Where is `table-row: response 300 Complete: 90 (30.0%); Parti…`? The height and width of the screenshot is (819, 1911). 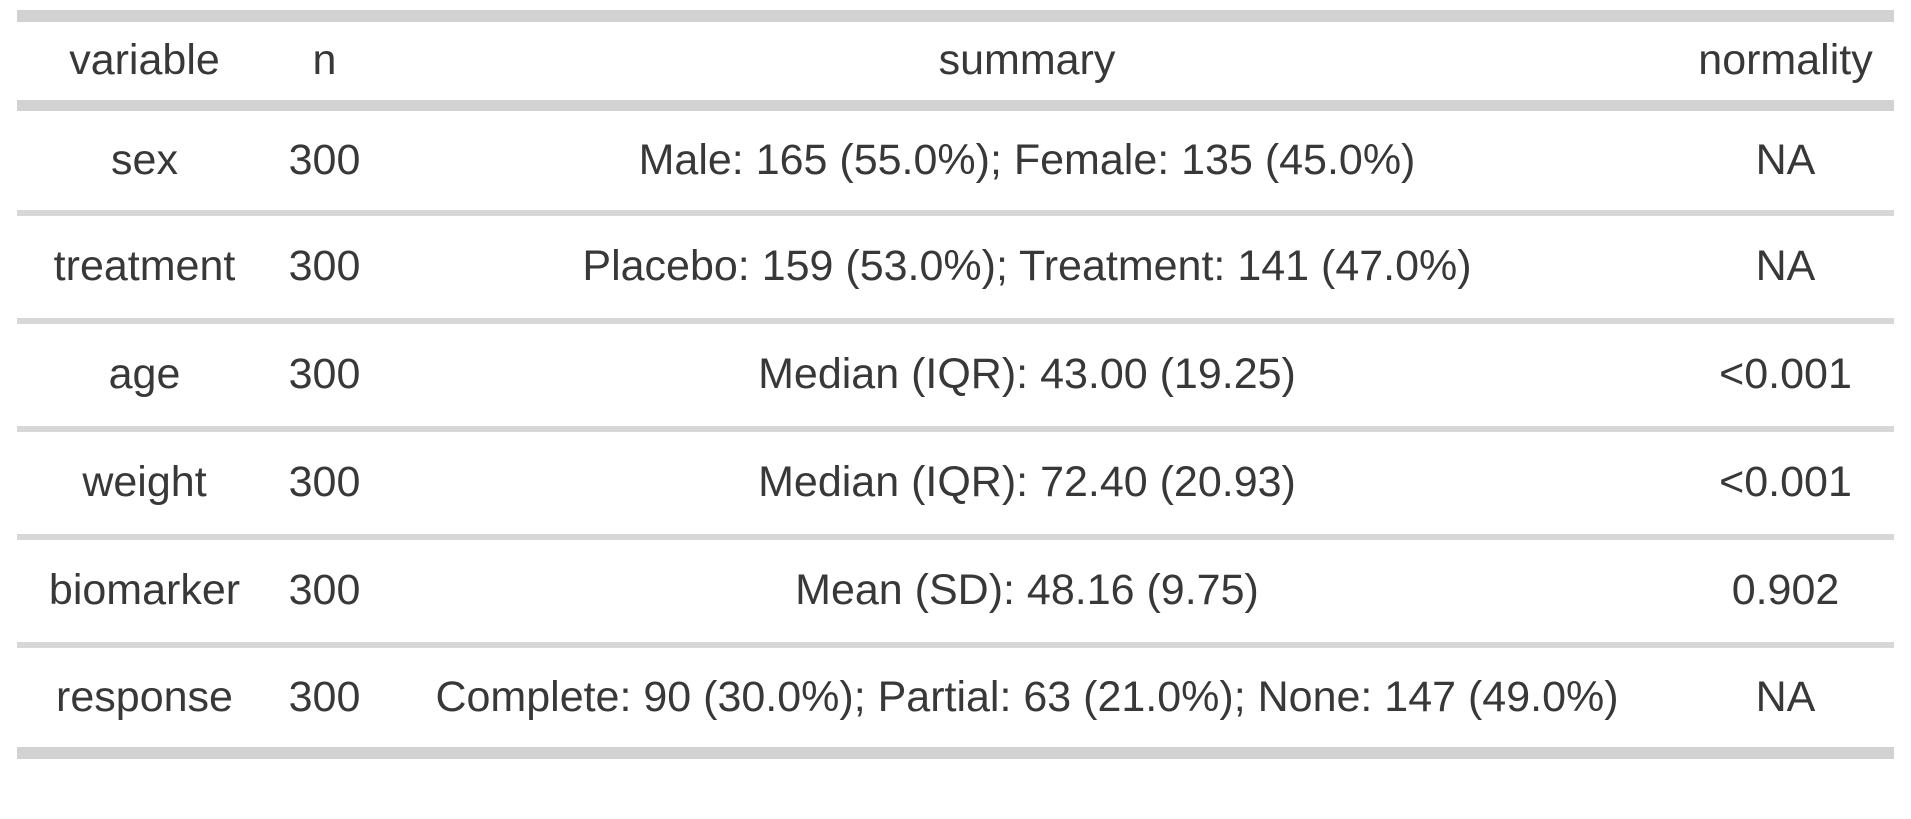 table-row: response 300 Complete: 90 (30.0%); Parti… is located at coordinates (955, 699).